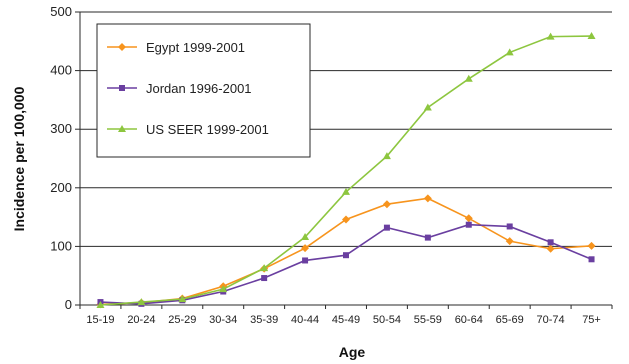  What do you see at coordinates (61, 245) in the screenshot?
I see `y-tick-label: 100` at bounding box center [61, 245].